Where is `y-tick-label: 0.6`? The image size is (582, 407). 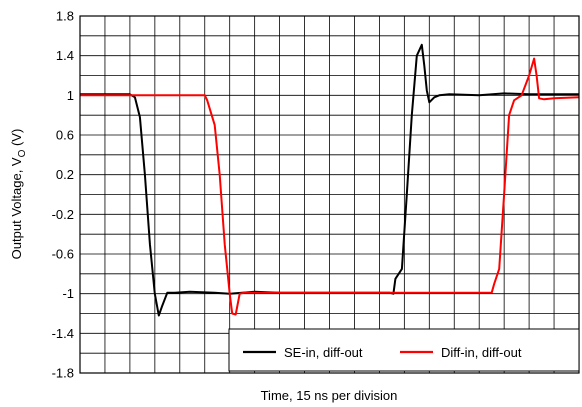 y-tick-label: 0.6 is located at coordinates (65, 135).